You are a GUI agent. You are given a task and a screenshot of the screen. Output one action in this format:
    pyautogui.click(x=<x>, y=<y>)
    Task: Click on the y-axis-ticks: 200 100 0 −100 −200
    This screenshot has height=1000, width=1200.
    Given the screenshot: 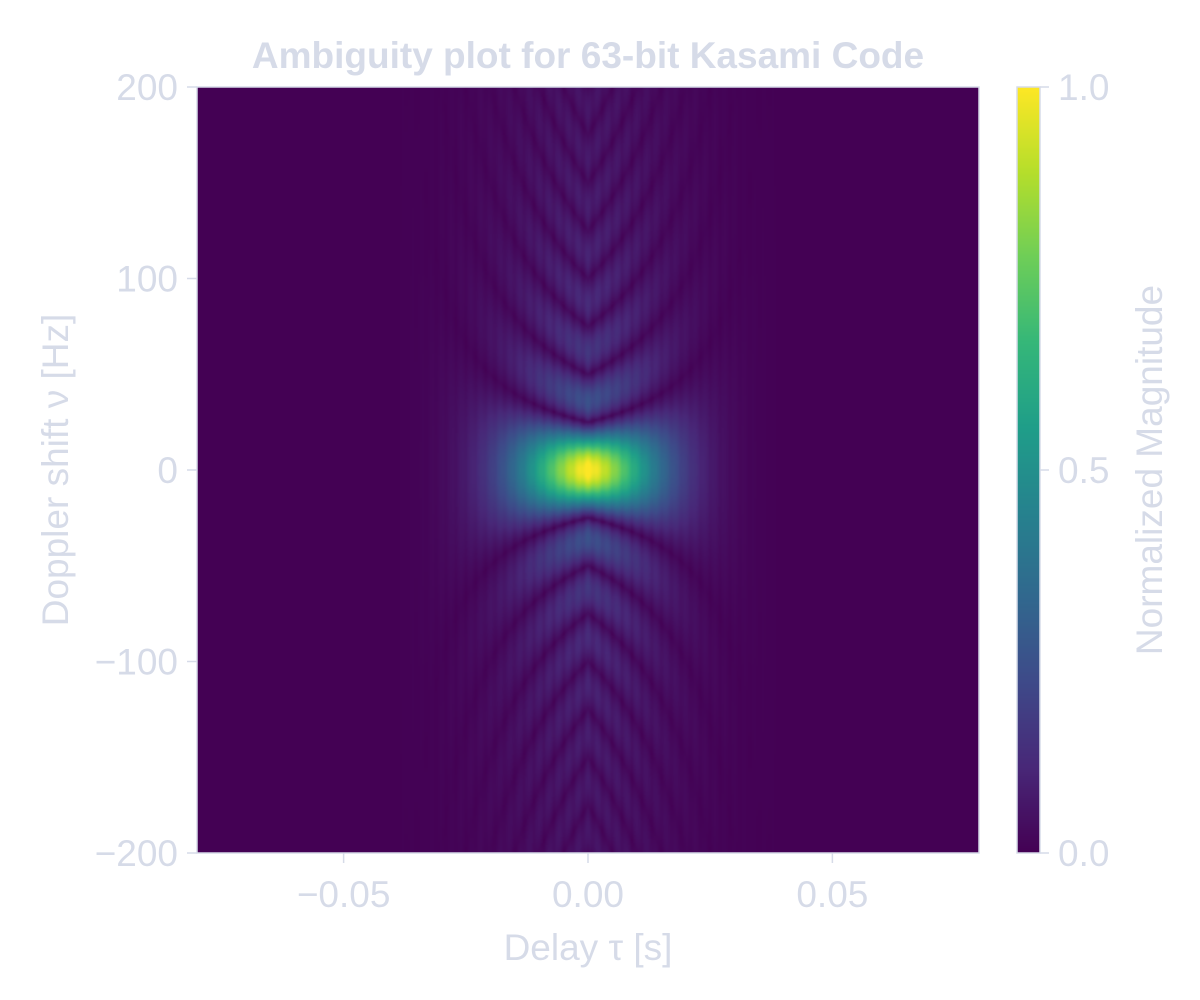 What is the action you would take?
    pyautogui.click(x=146, y=470)
    